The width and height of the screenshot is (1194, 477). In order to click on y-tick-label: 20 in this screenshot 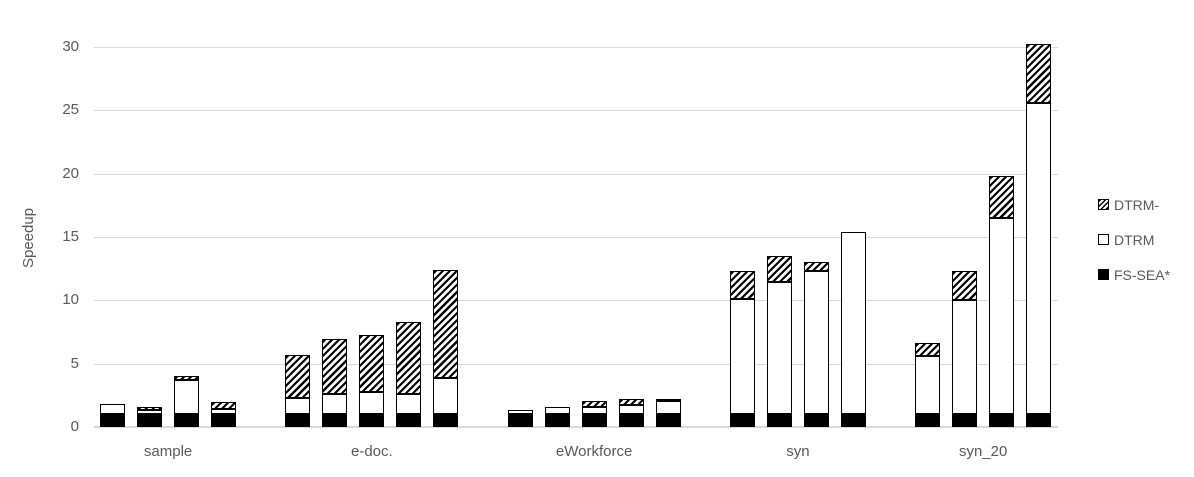, I will do `click(70, 173)`.